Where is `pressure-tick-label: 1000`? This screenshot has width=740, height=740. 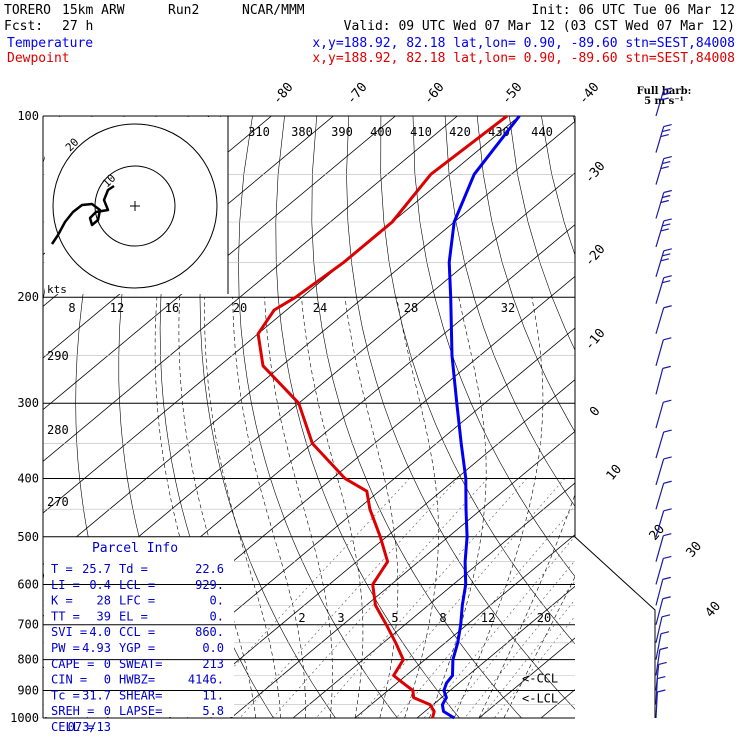 pressure-tick-label: 1000 is located at coordinates (24, 718).